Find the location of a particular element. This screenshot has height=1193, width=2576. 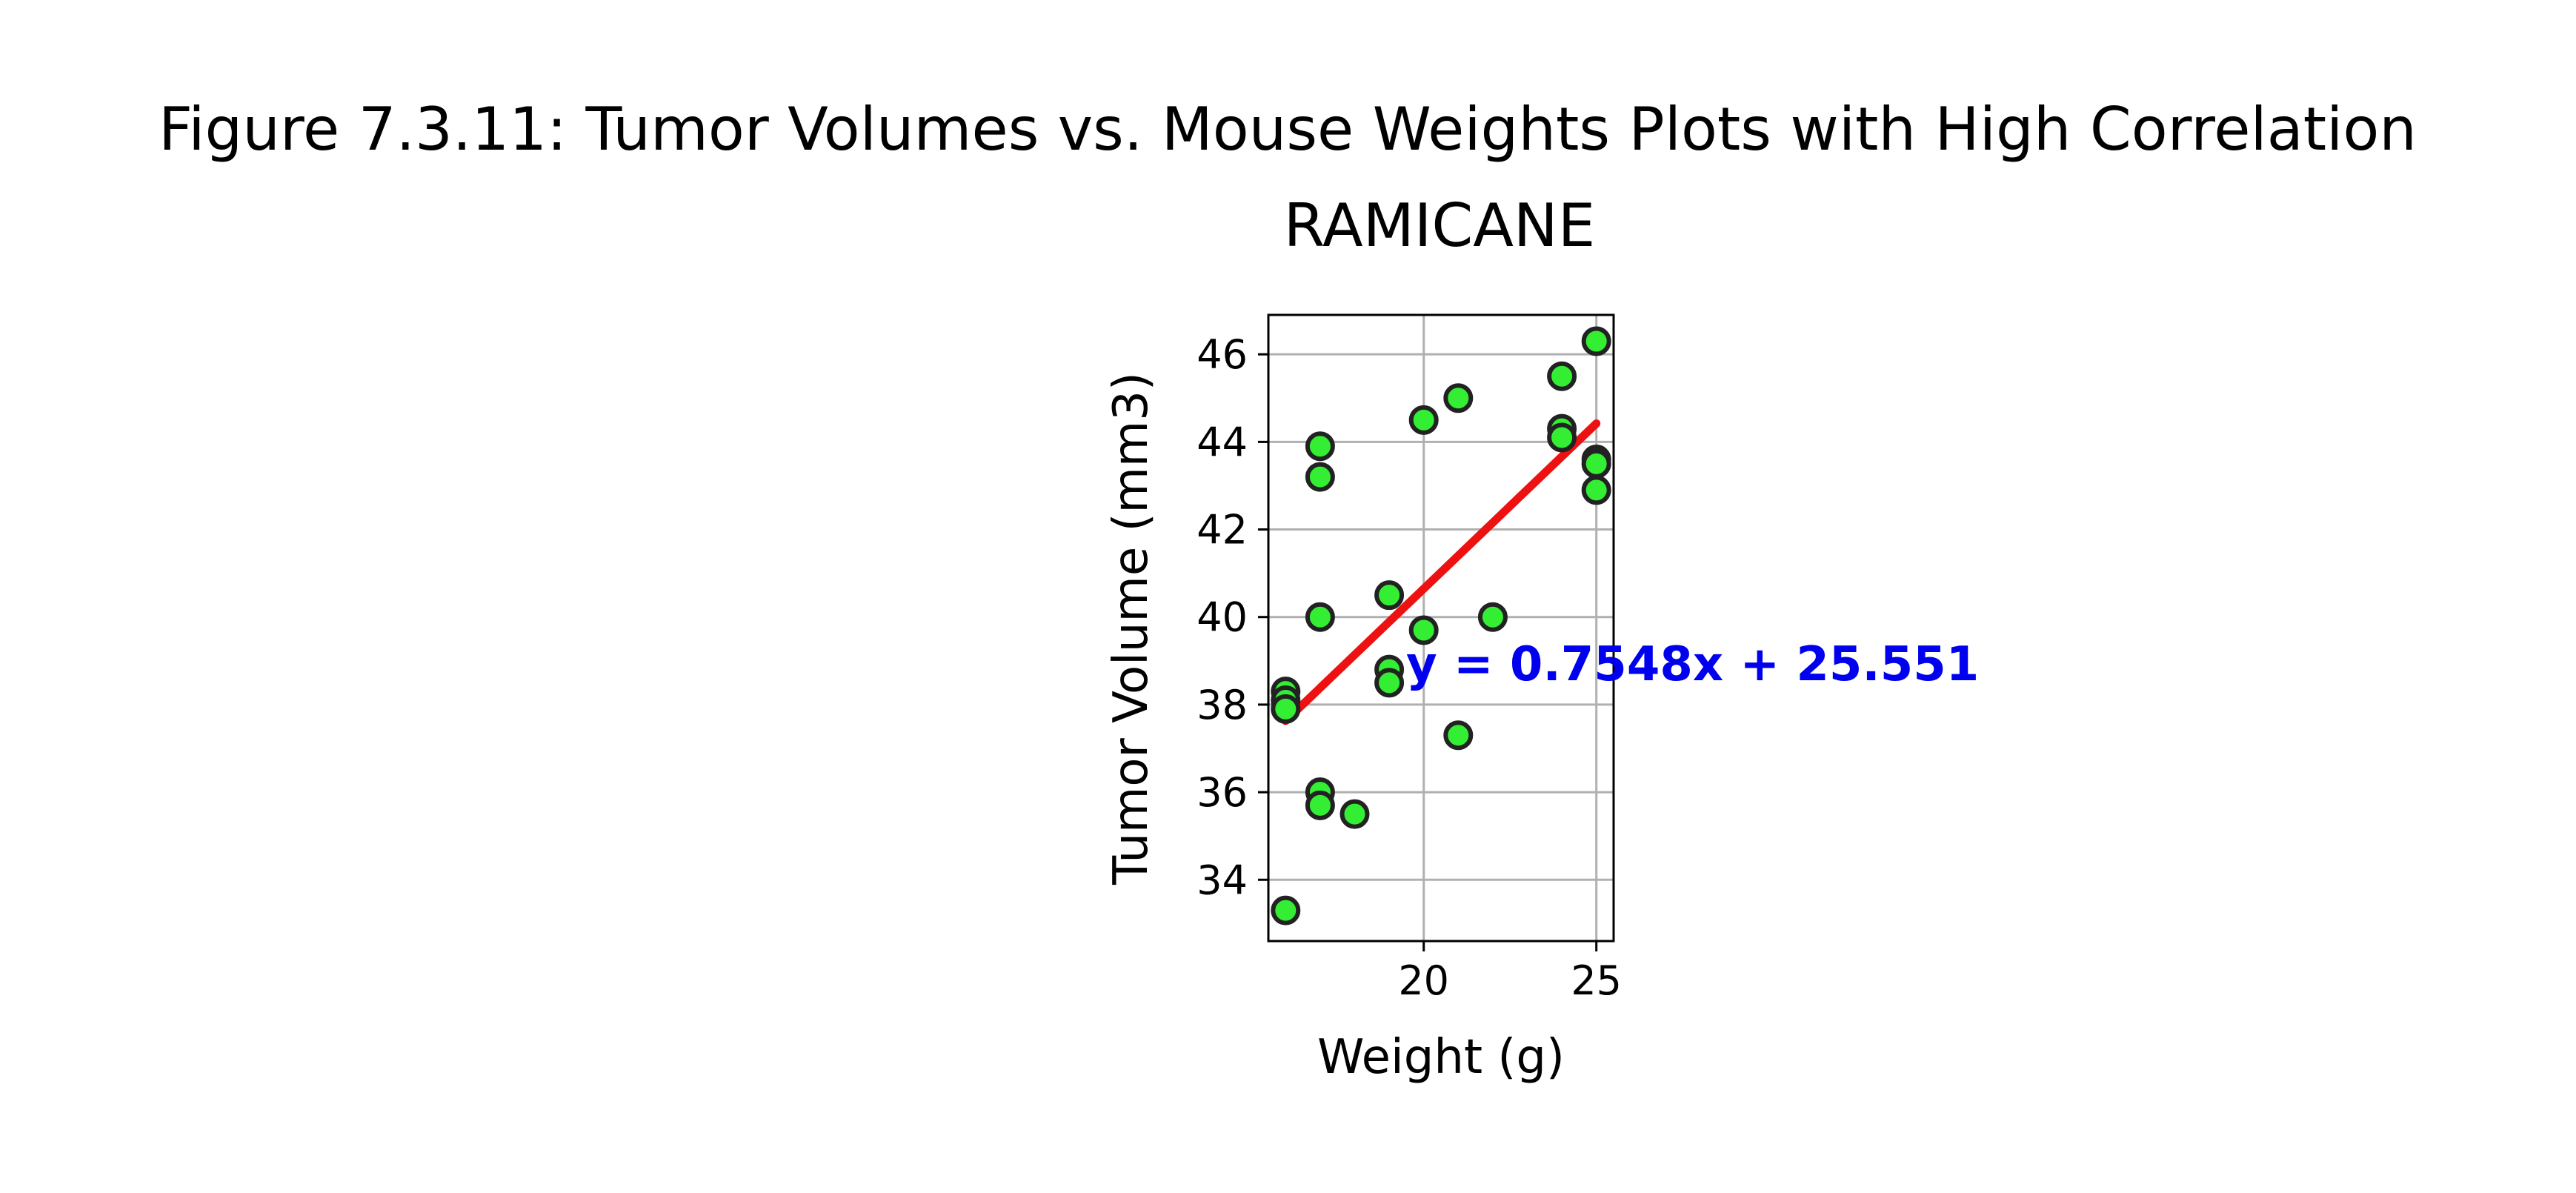

chart-title: RAMICANE is located at coordinates (1440, 225).